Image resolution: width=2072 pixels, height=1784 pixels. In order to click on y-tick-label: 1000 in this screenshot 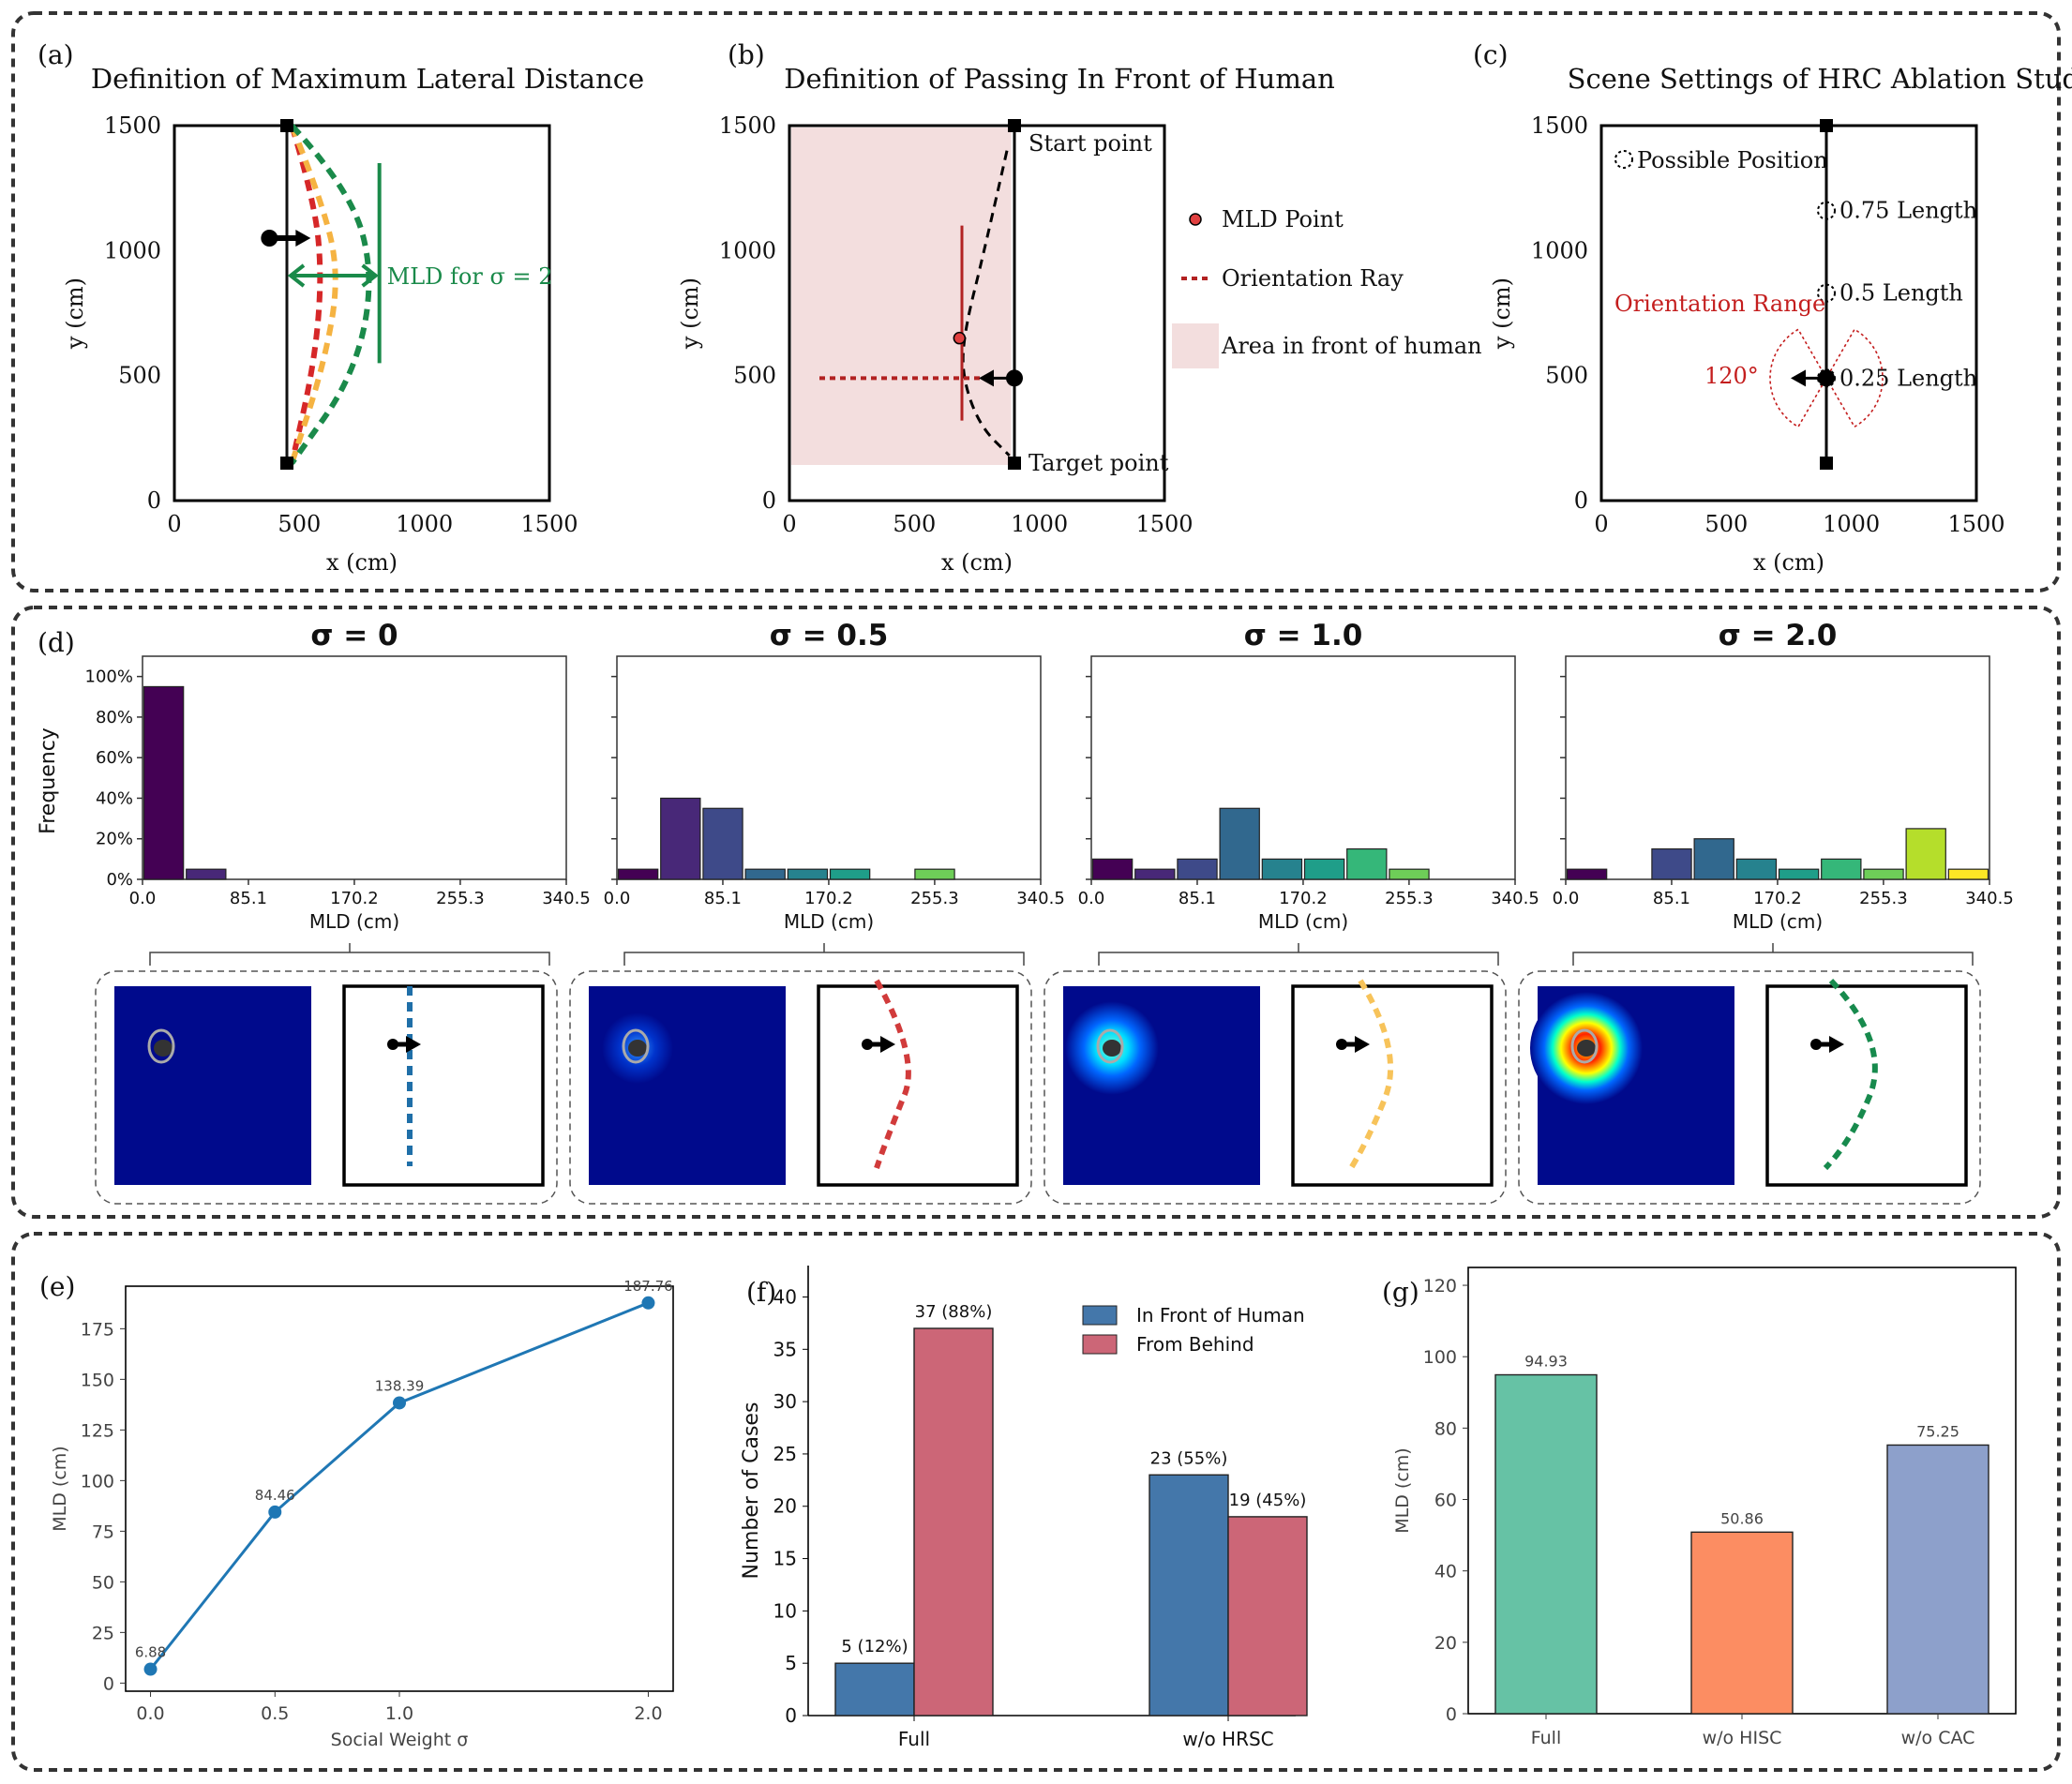, I will do `click(747, 250)`.